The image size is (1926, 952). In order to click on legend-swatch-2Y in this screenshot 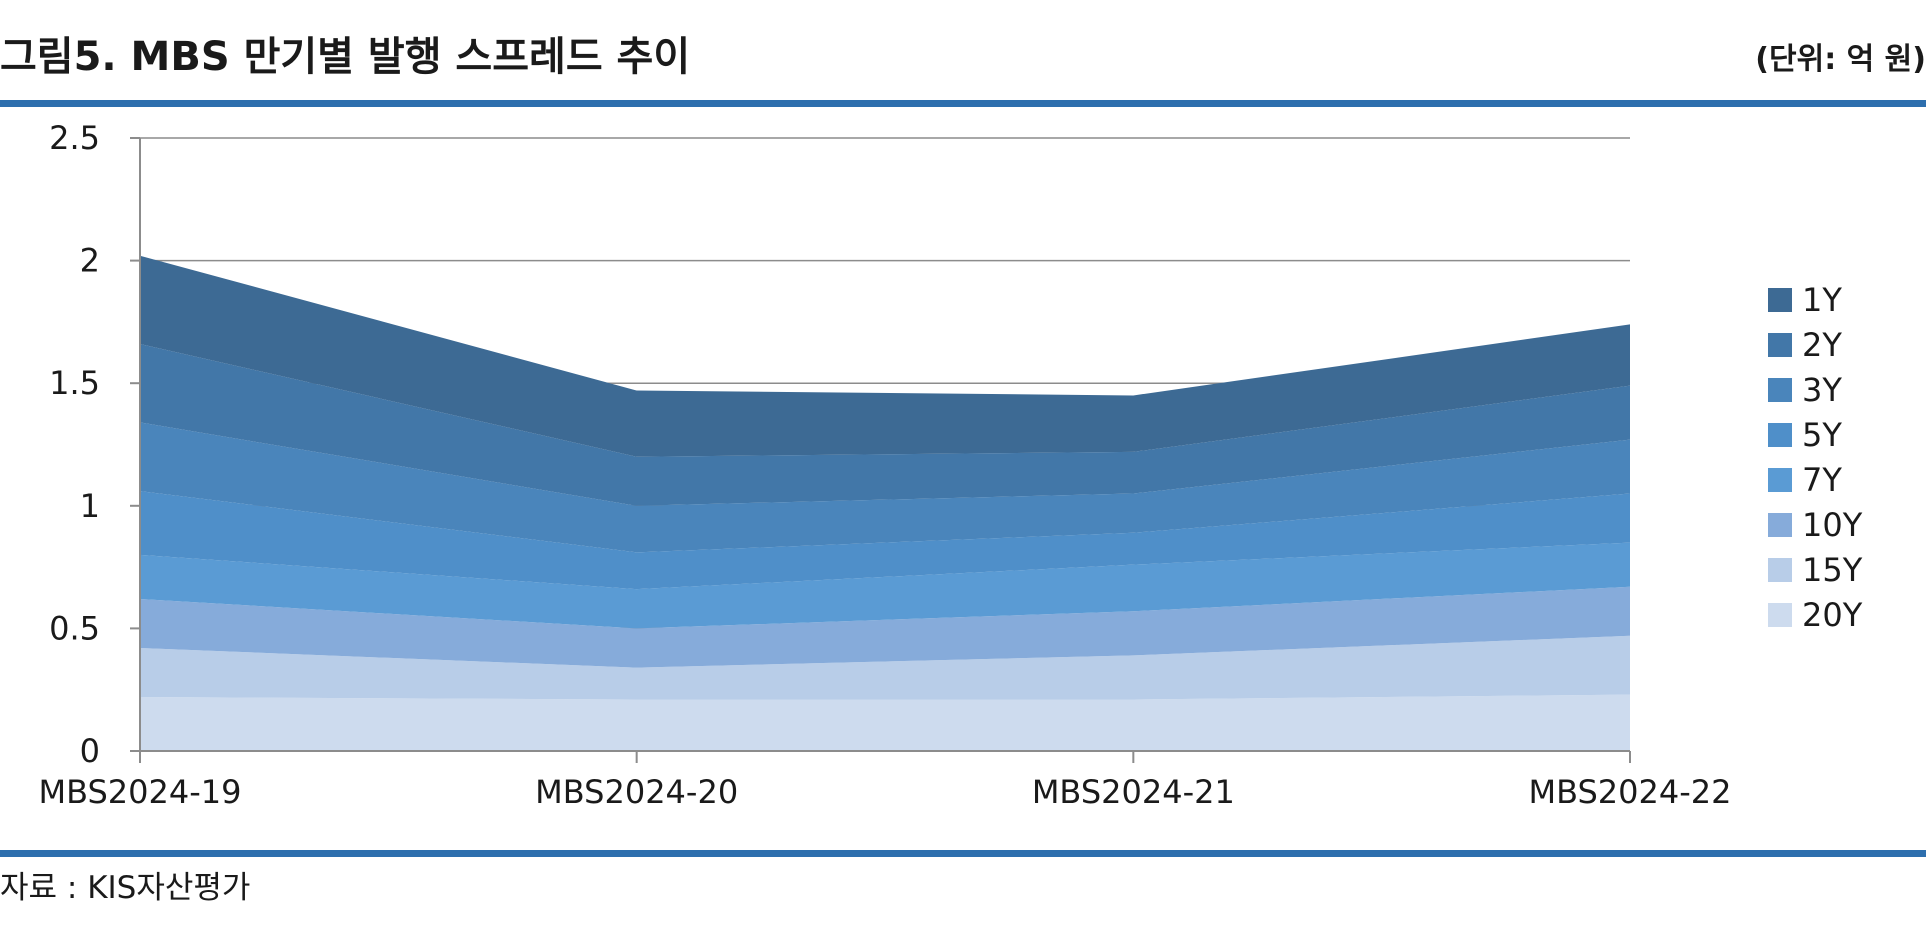, I will do `click(1780, 345)`.